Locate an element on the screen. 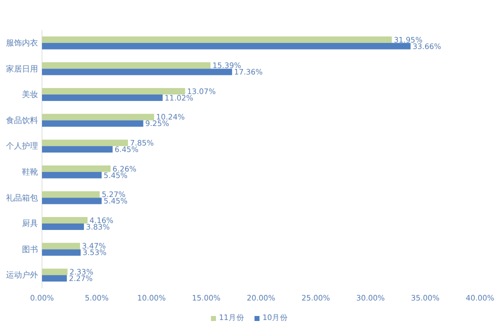 The image size is (499, 328). y-tick-label: 运动户外 is located at coordinates (22, 275).